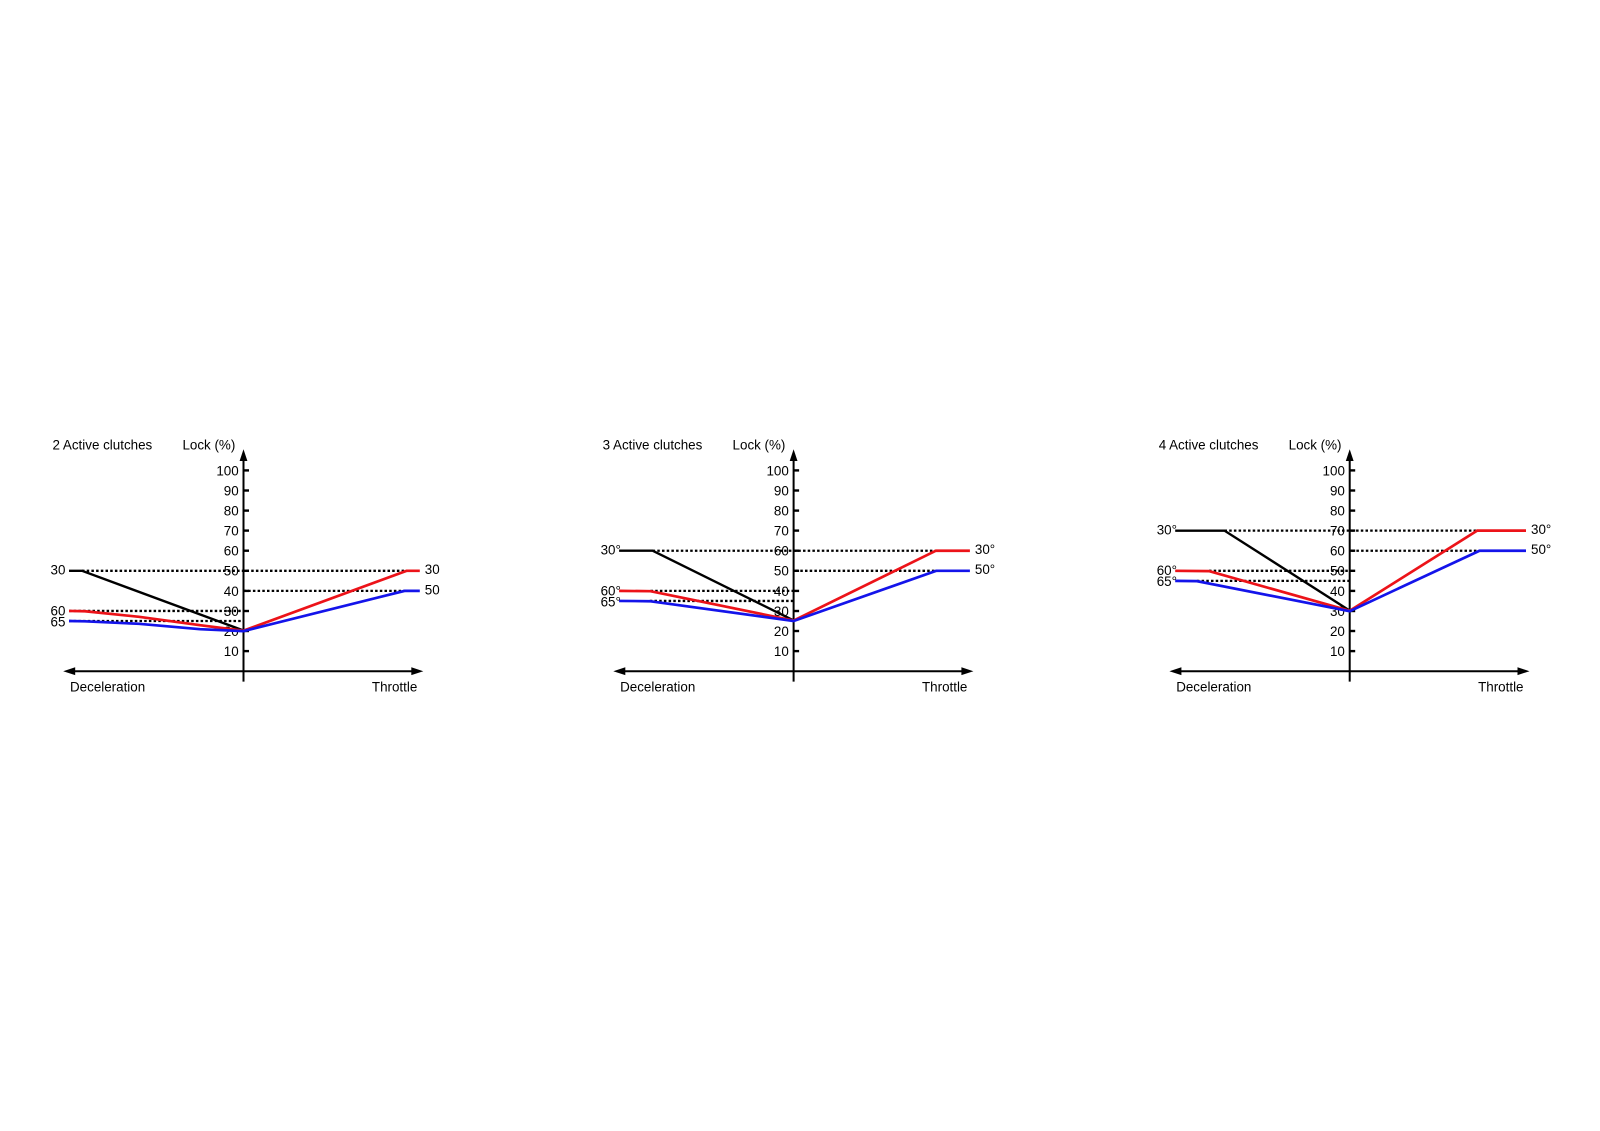 The height and width of the screenshot is (1131, 1600). I want to click on svg-text: 65, so click(58, 621).